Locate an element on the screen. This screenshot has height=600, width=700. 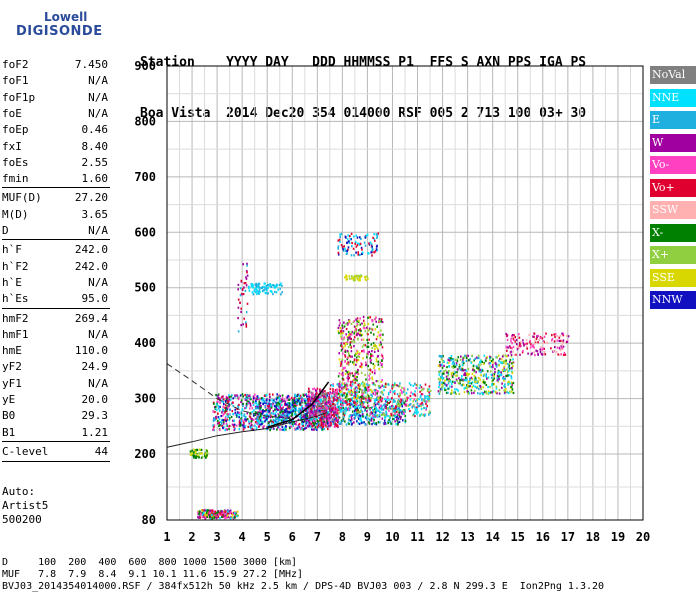
param-separator is located at coordinates (56, 188).